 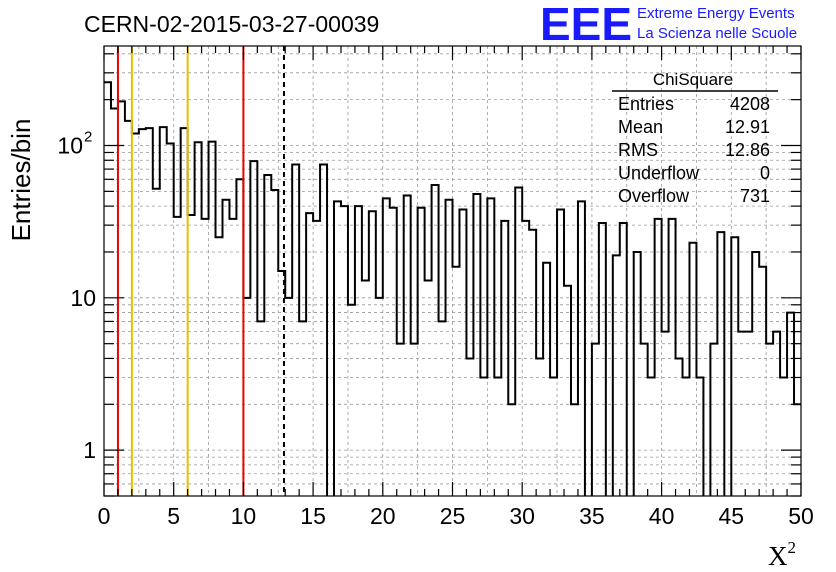 I want to click on x-tick-label: 50, so click(x=801, y=516).